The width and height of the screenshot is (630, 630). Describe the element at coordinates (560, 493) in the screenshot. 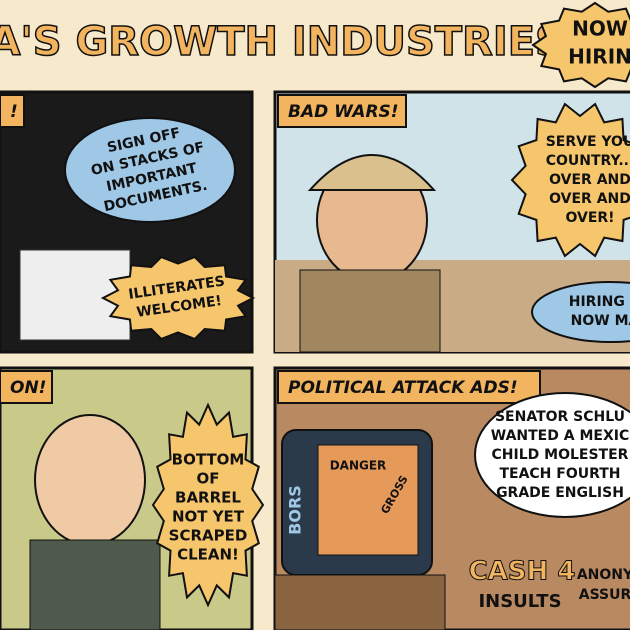

I see `bubble-text: GRADE ENGLISH` at that location.